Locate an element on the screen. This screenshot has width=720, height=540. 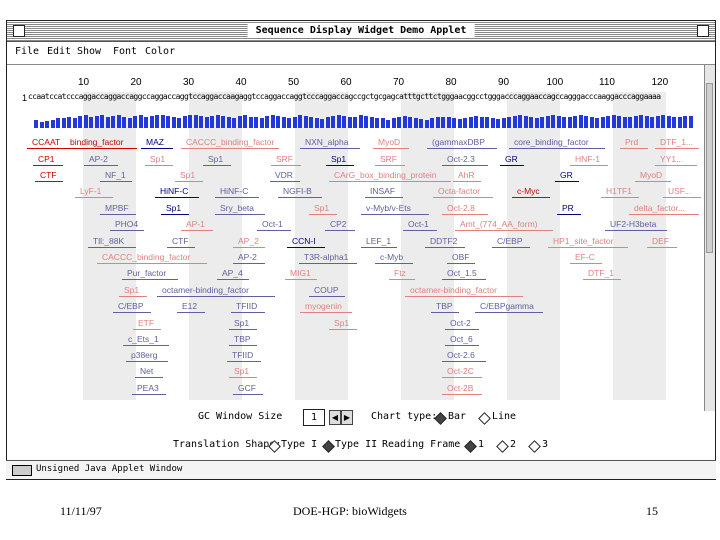
feature-label: Ftz is located at coordinates (402, 274).